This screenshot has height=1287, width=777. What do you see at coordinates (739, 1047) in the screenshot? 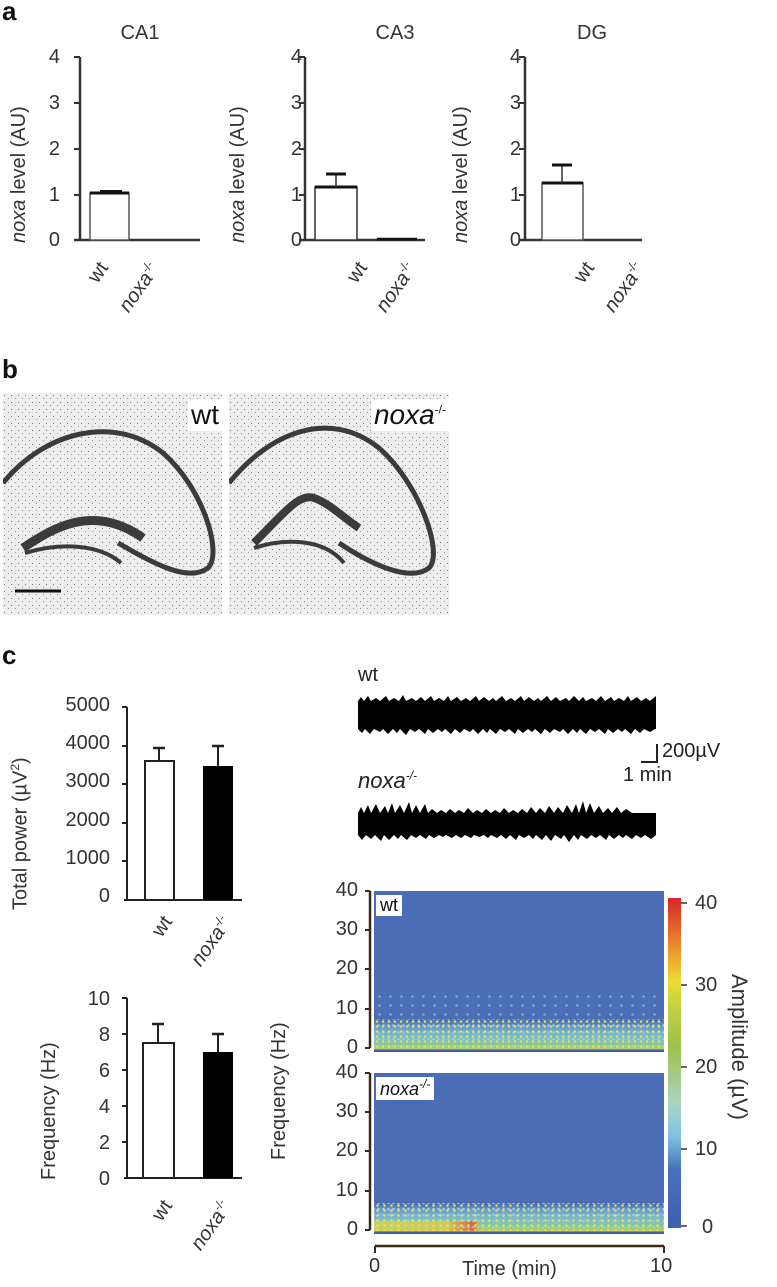
I see `colorbar-label: Amplitude (µV)` at bounding box center [739, 1047].